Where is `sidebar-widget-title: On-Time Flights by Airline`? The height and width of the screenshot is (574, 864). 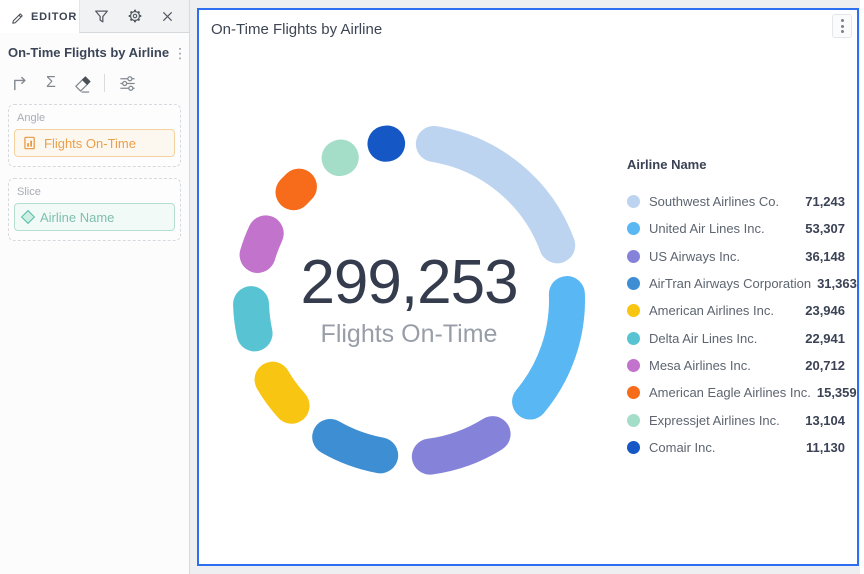 sidebar-widget-title: On-Time Flights by Airline is located at coordinates (89, 52).